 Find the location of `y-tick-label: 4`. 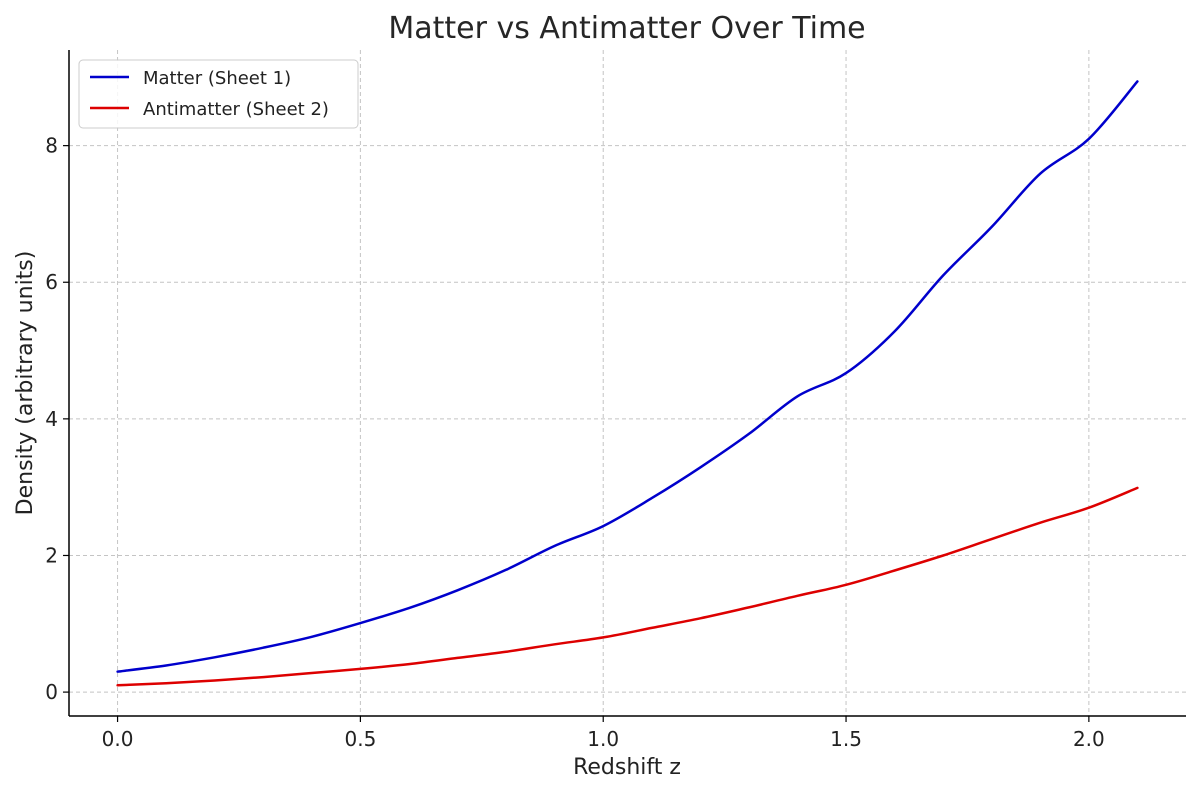

y-tick-label: 4 is located at coordinates (51, 419).